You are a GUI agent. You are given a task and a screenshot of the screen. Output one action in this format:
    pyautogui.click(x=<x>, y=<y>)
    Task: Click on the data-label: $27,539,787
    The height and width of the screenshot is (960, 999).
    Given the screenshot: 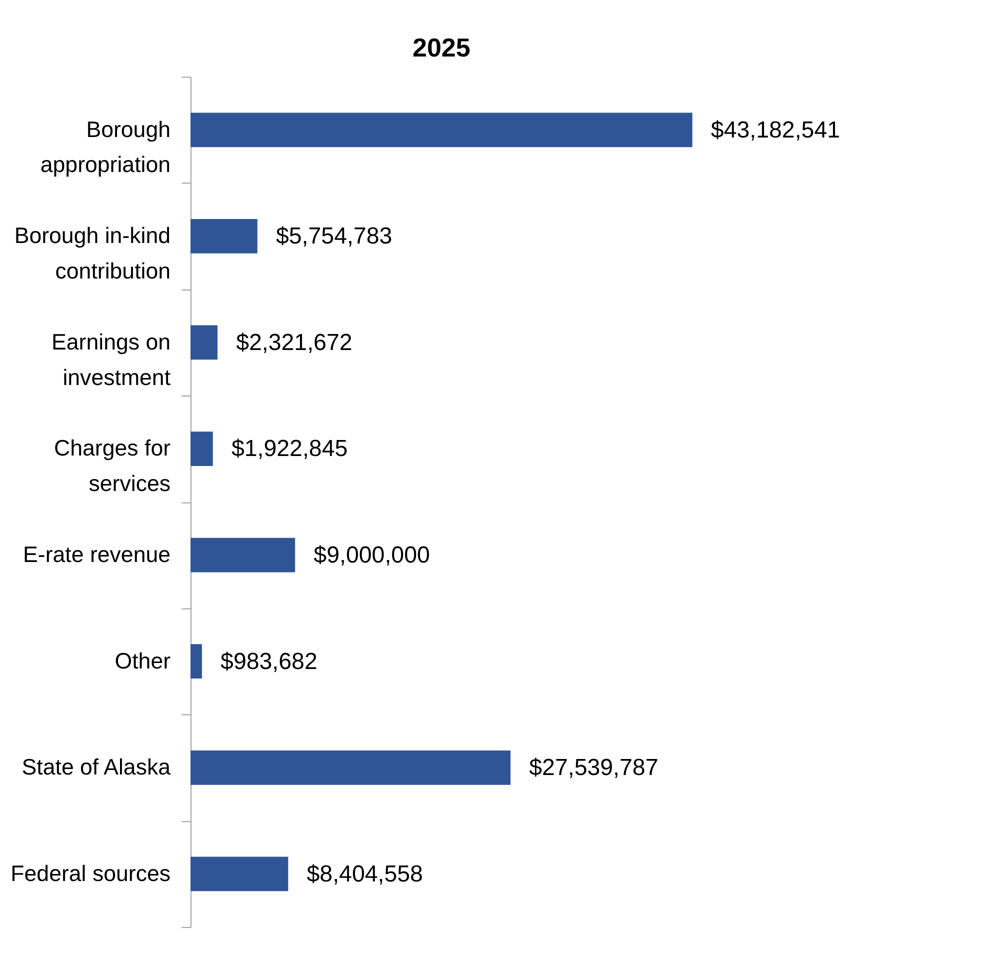 What is the action you would take?
    pyautogui.click(x=593, y=767)
    